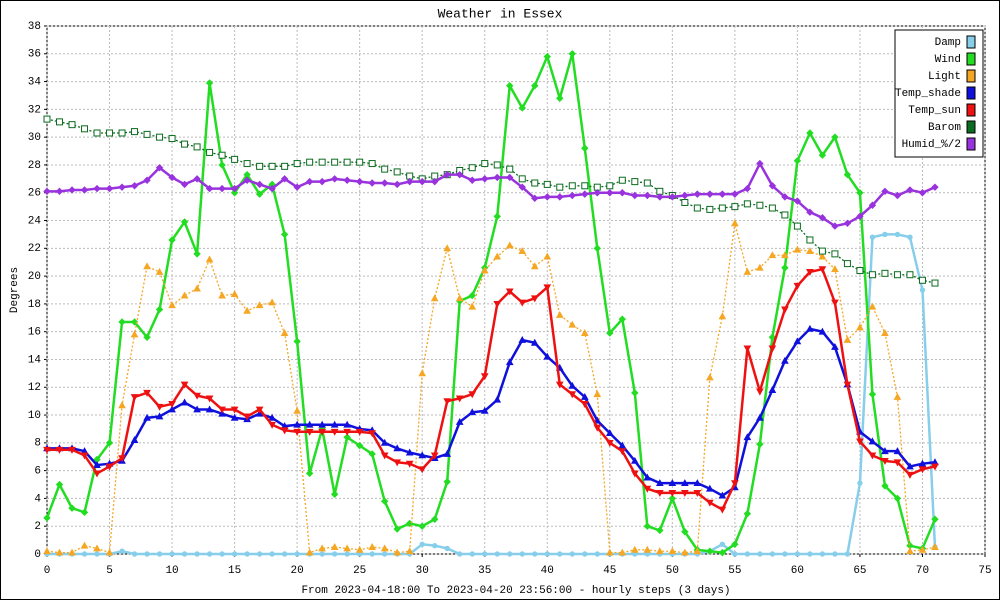  I want to click on x-tick-label: 75, so click(984, 571).